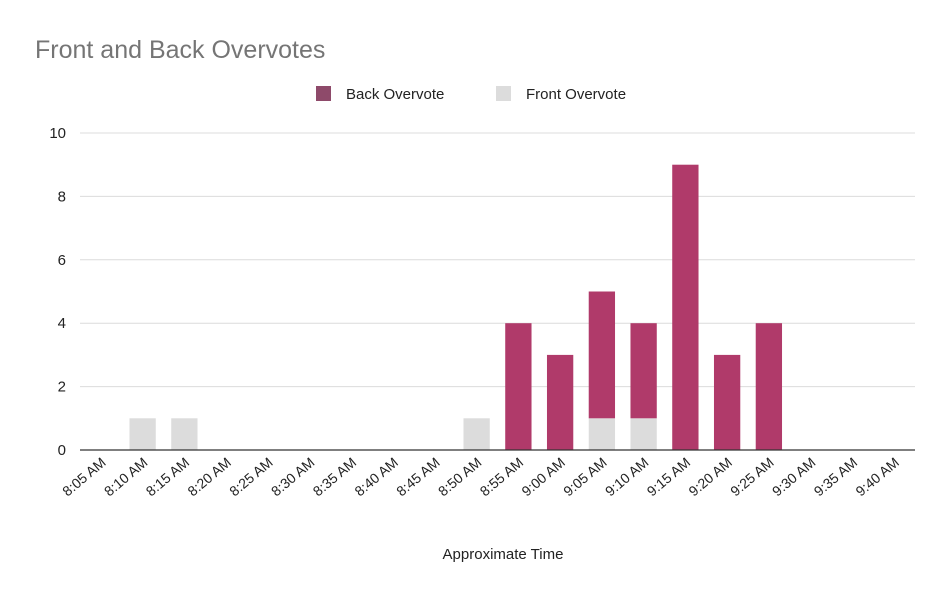  What do you see at coordinates (471, 94) in the screenshot?
I see `legend: Back Overvote Front Overvote` at bounding box center [471, 94].